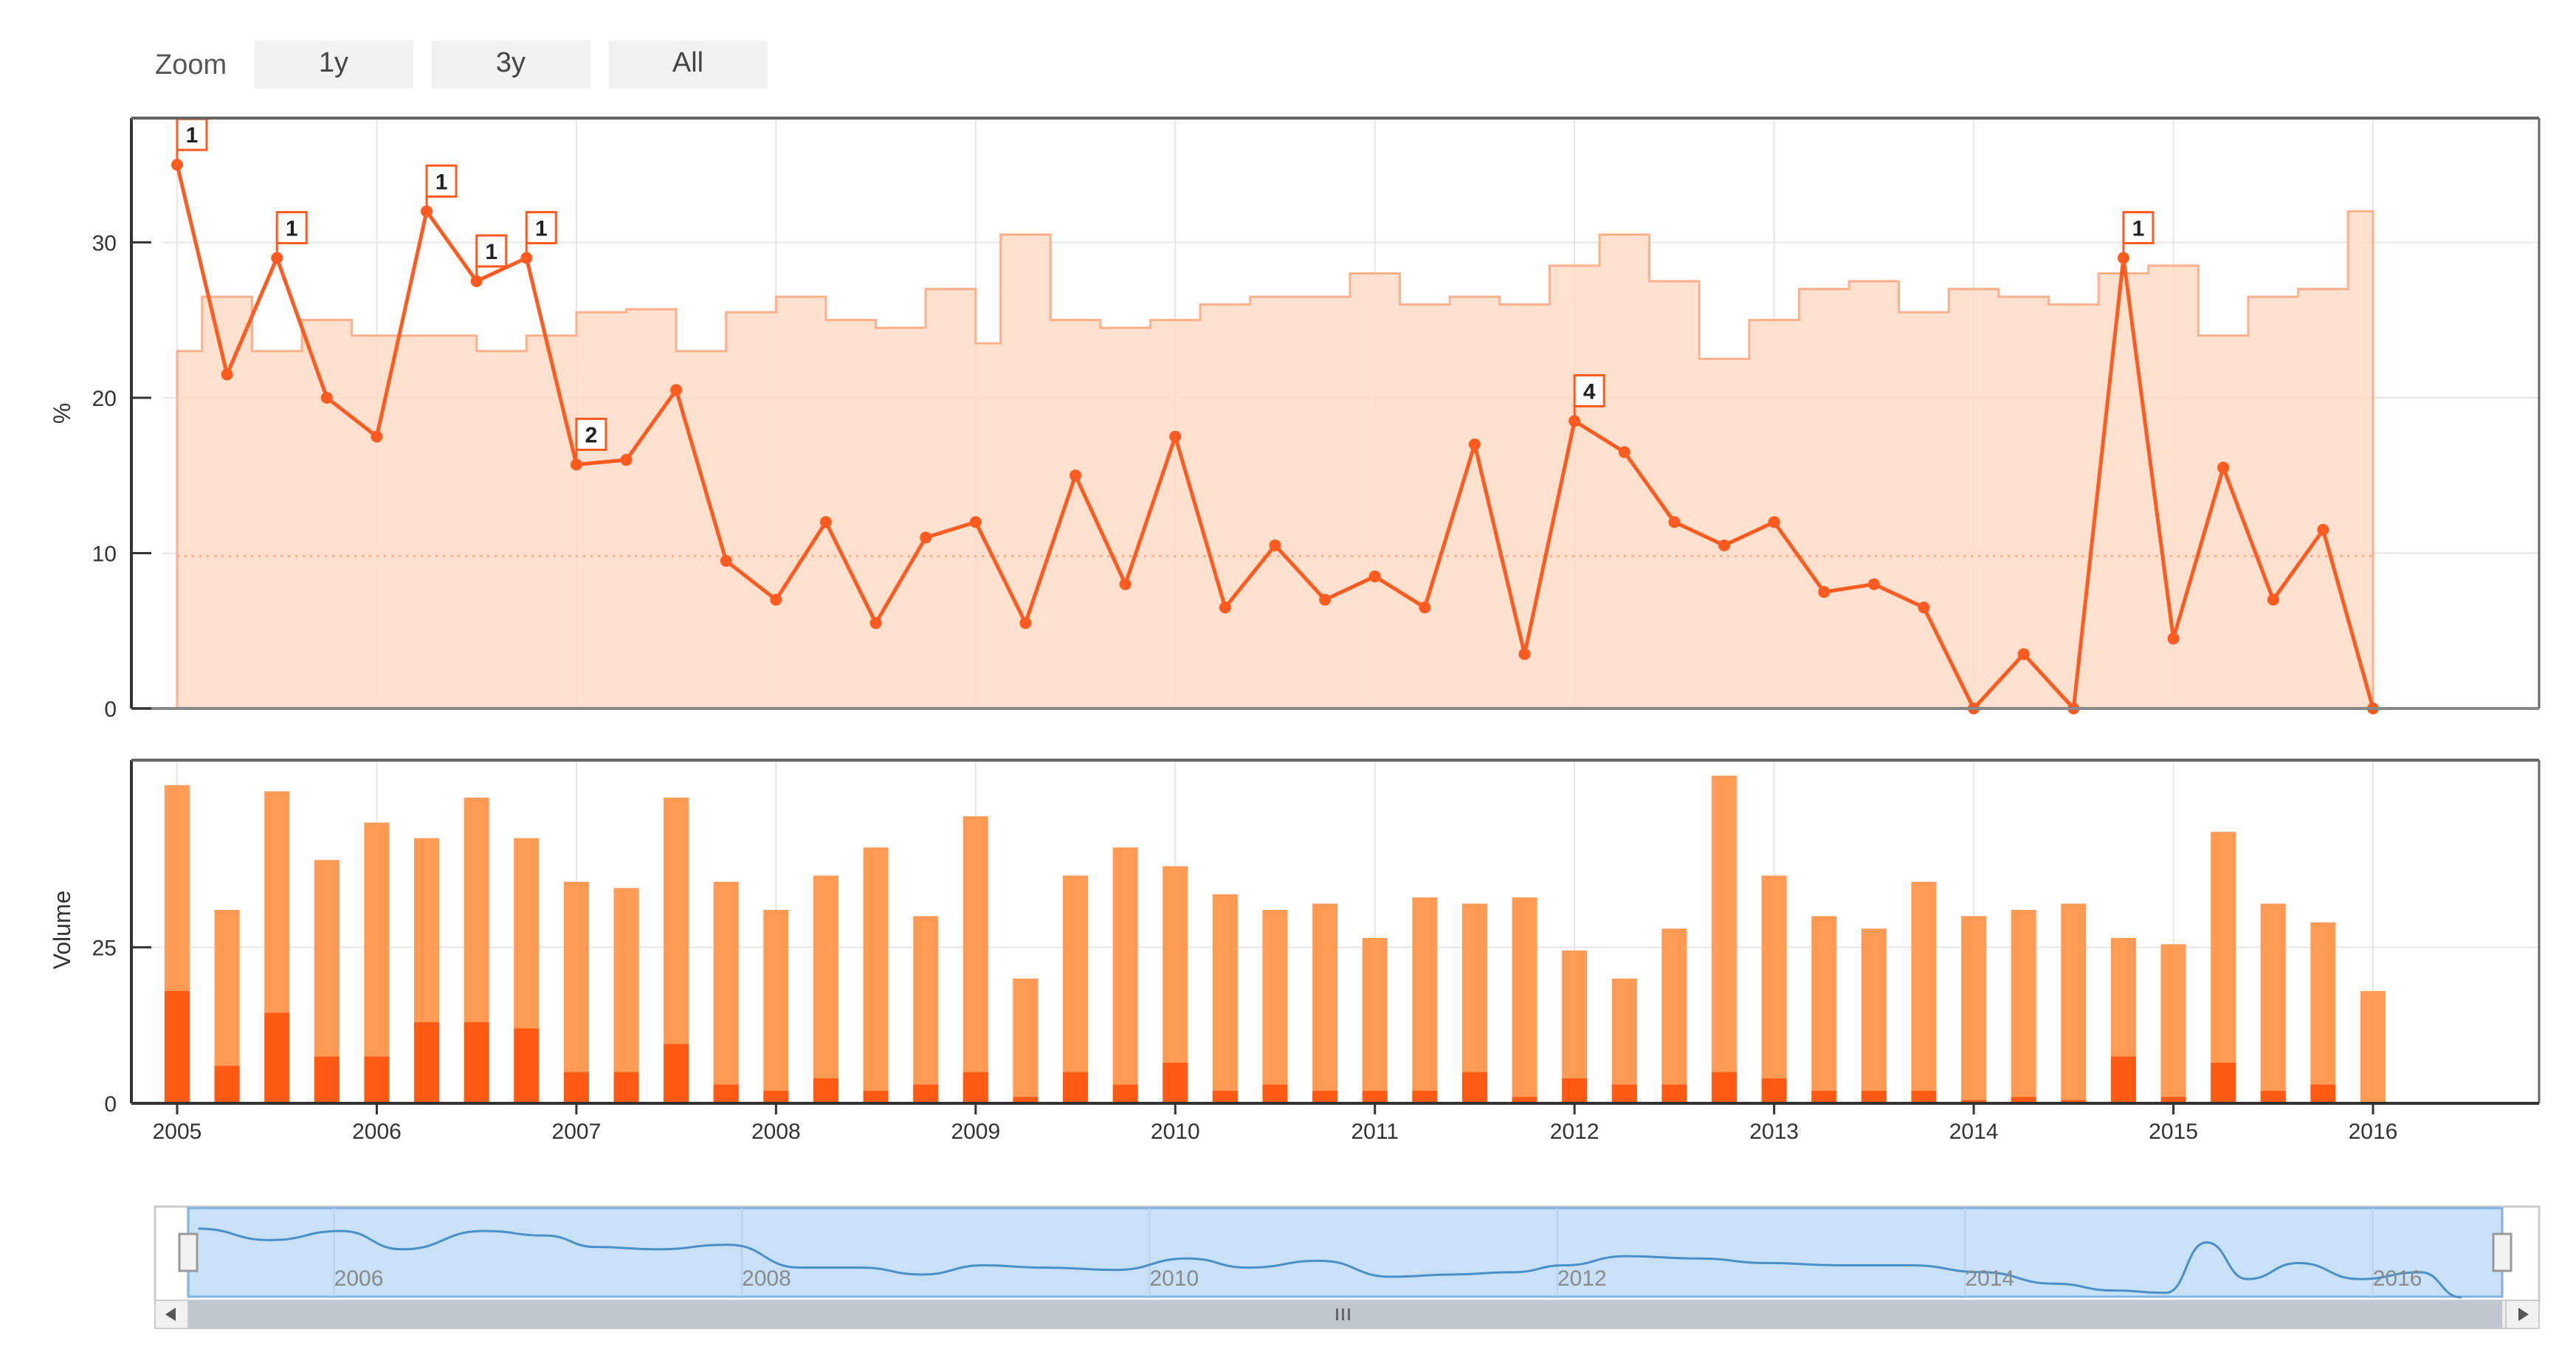  I want to click on zoom-button-all: All, so click(689, 65).